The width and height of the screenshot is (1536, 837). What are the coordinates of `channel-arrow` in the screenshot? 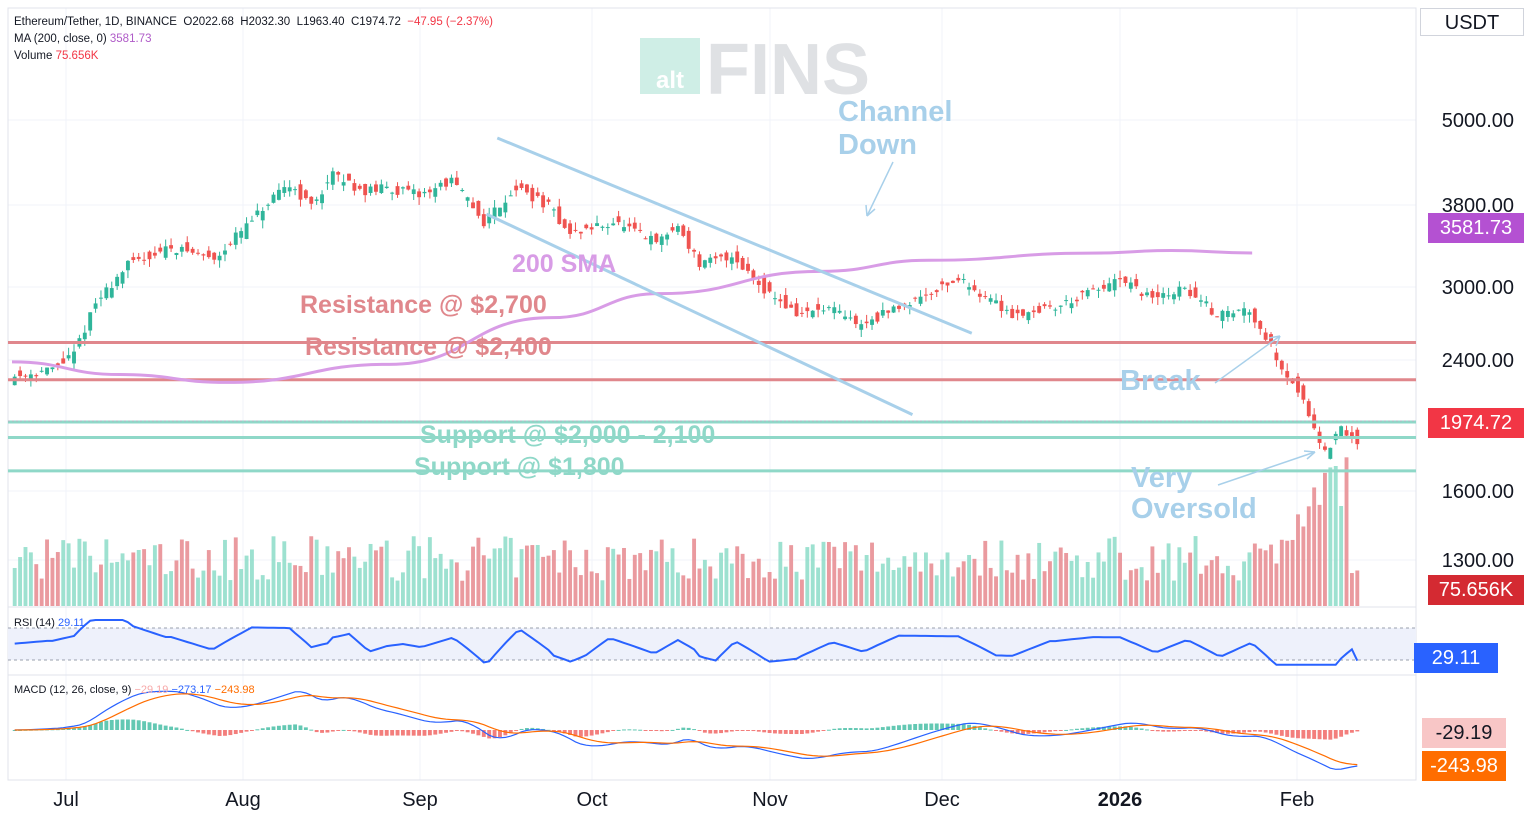 It's located at (880, 189).